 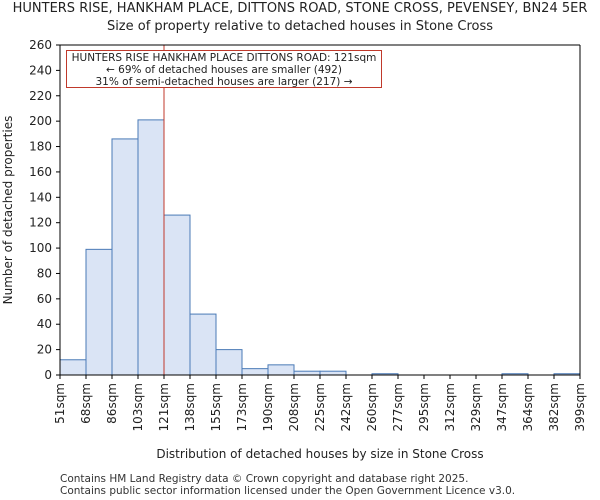 I want to click on y-tick-label: 60, so click(x=44, y=299).